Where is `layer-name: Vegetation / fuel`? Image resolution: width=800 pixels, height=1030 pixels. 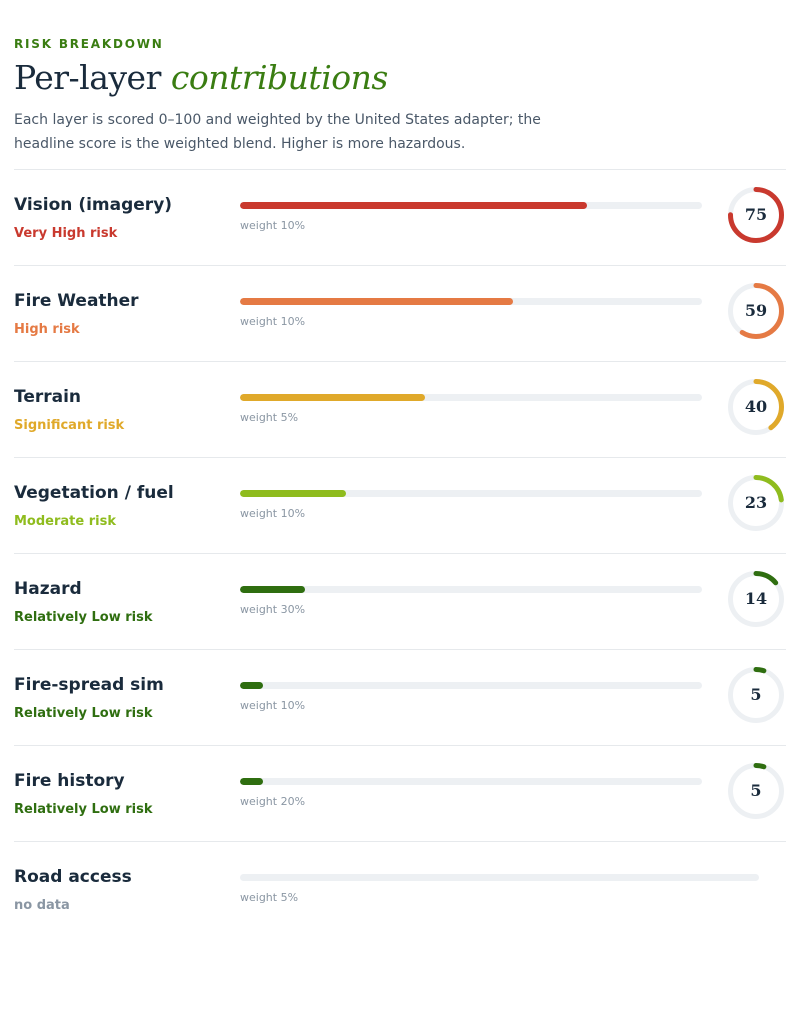 layer-name: Vegetation / fuel is located at coordinates (94, 493).